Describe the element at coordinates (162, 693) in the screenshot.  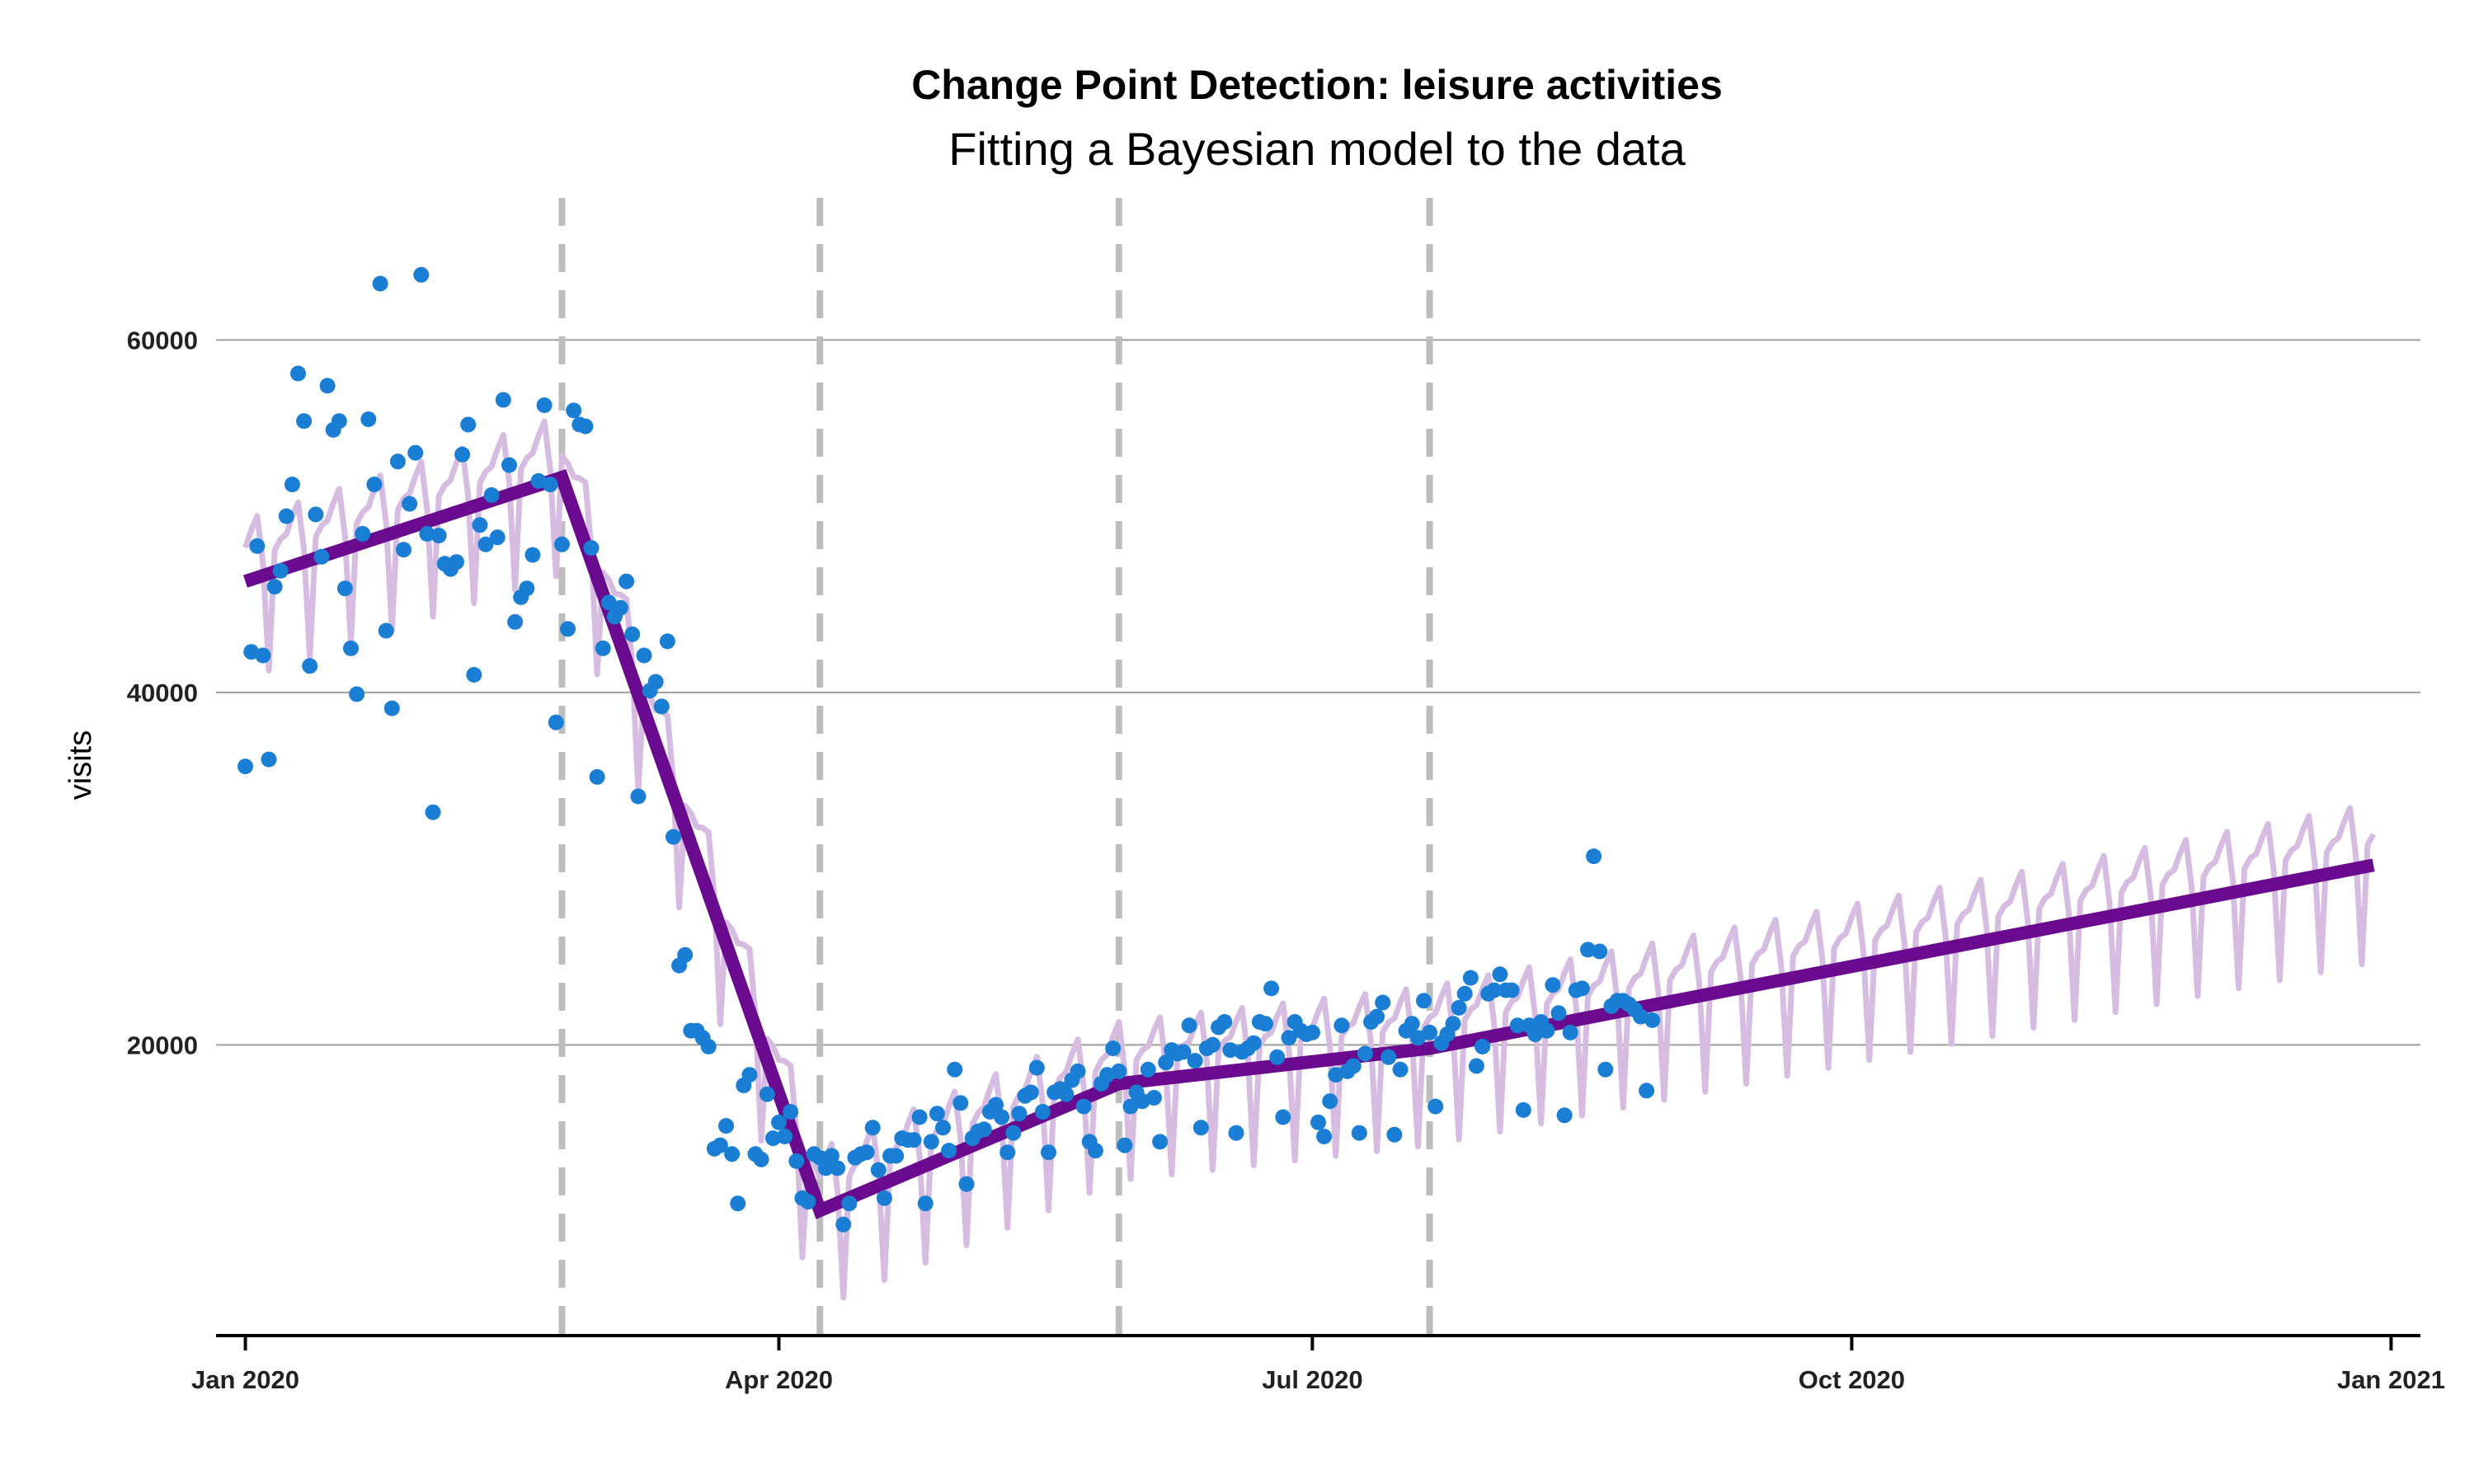
I see `y-tick-label: 40000` at that location.